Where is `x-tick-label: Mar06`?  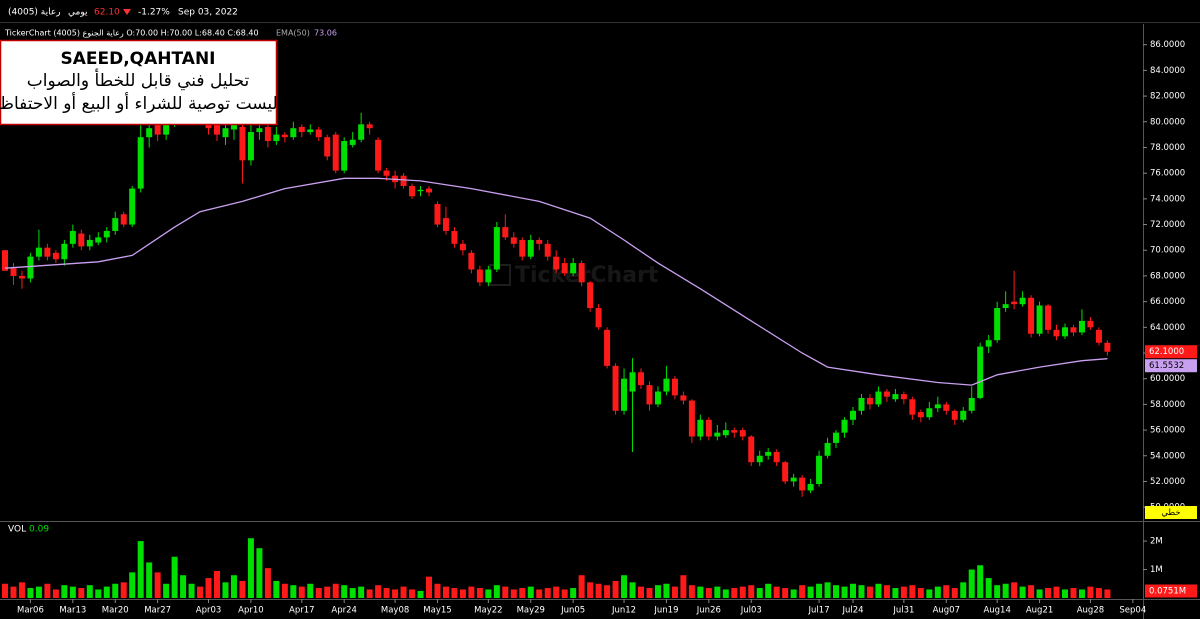 x-tick-label: Mar06 is located at coordinates (30, 611).